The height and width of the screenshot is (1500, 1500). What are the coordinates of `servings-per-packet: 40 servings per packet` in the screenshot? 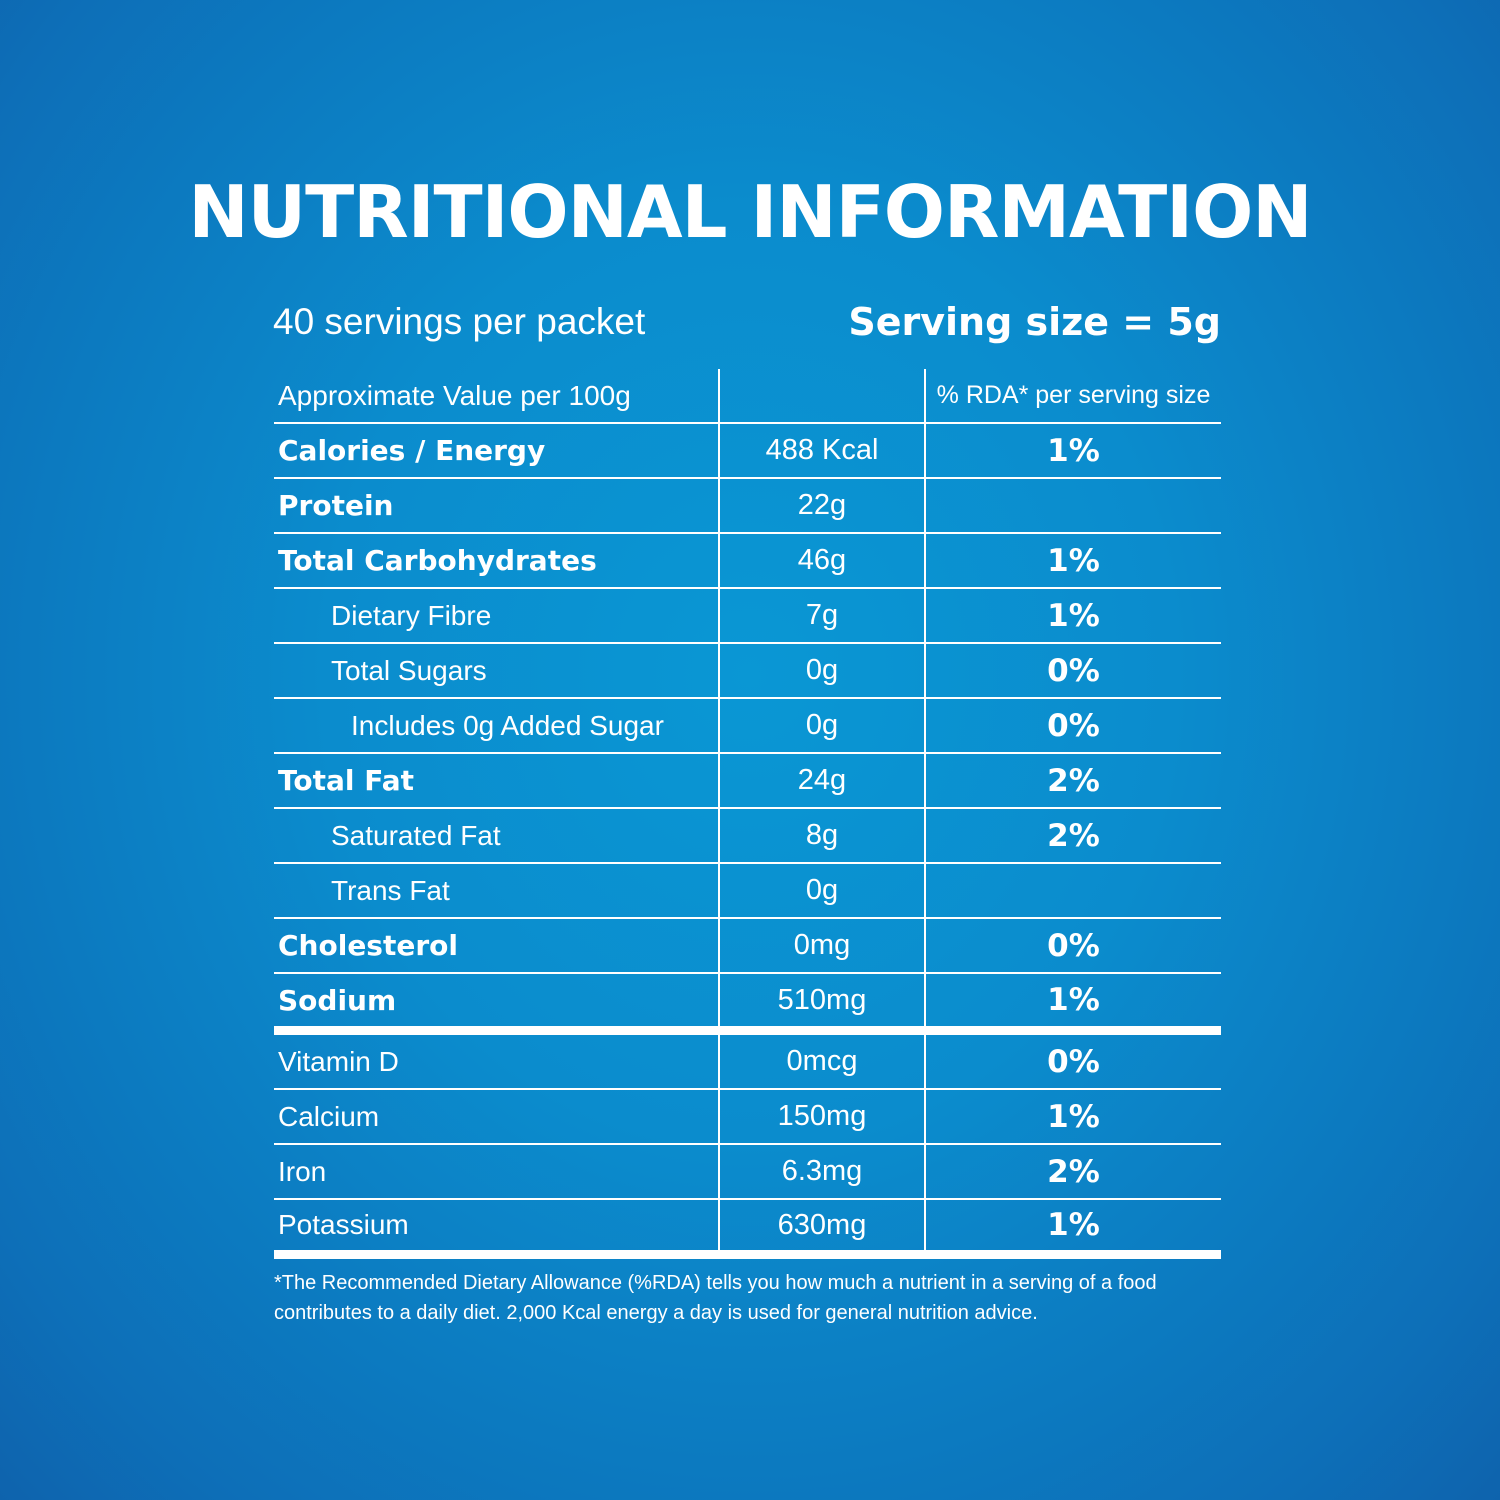 It's located at (459, 321).